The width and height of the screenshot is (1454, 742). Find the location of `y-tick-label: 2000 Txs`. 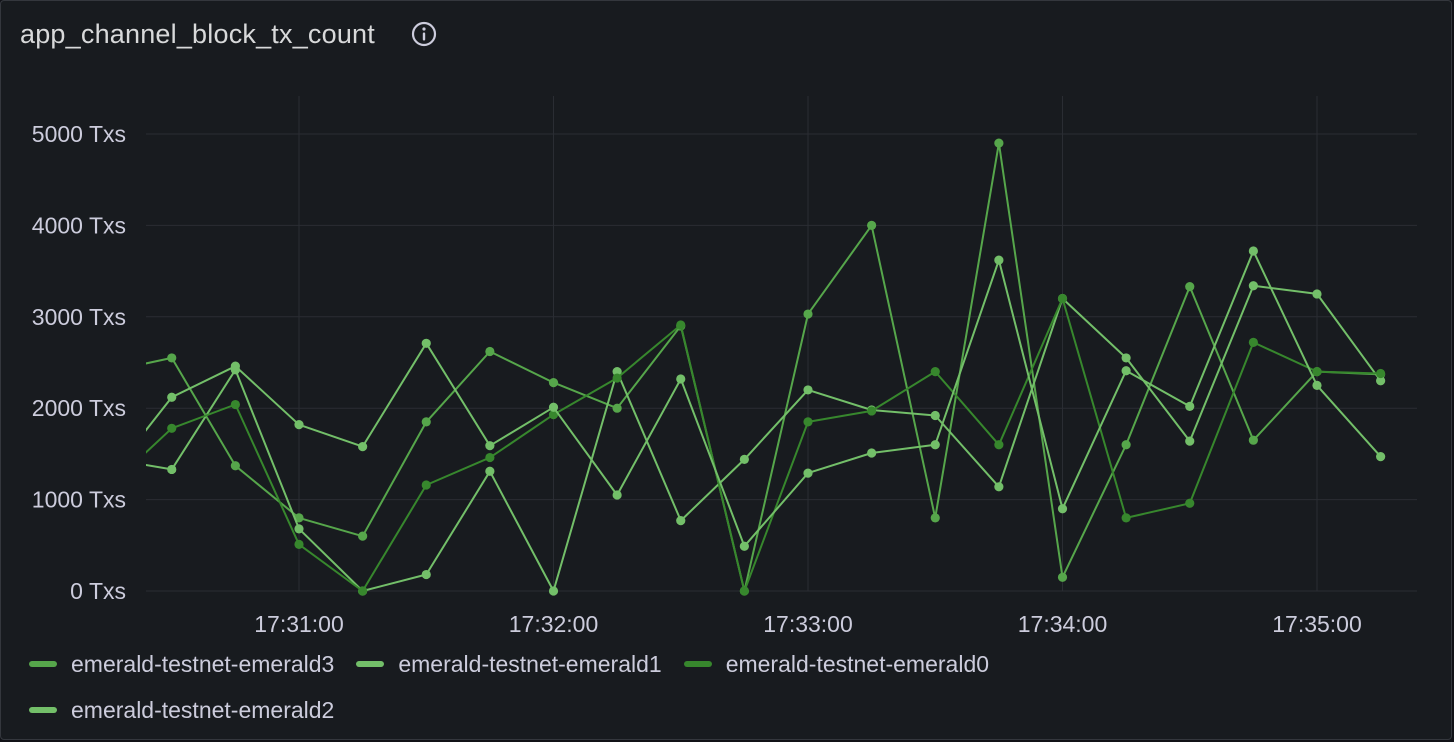

y-tick-label: 2000 Txs is located at coordinates (79, 408).